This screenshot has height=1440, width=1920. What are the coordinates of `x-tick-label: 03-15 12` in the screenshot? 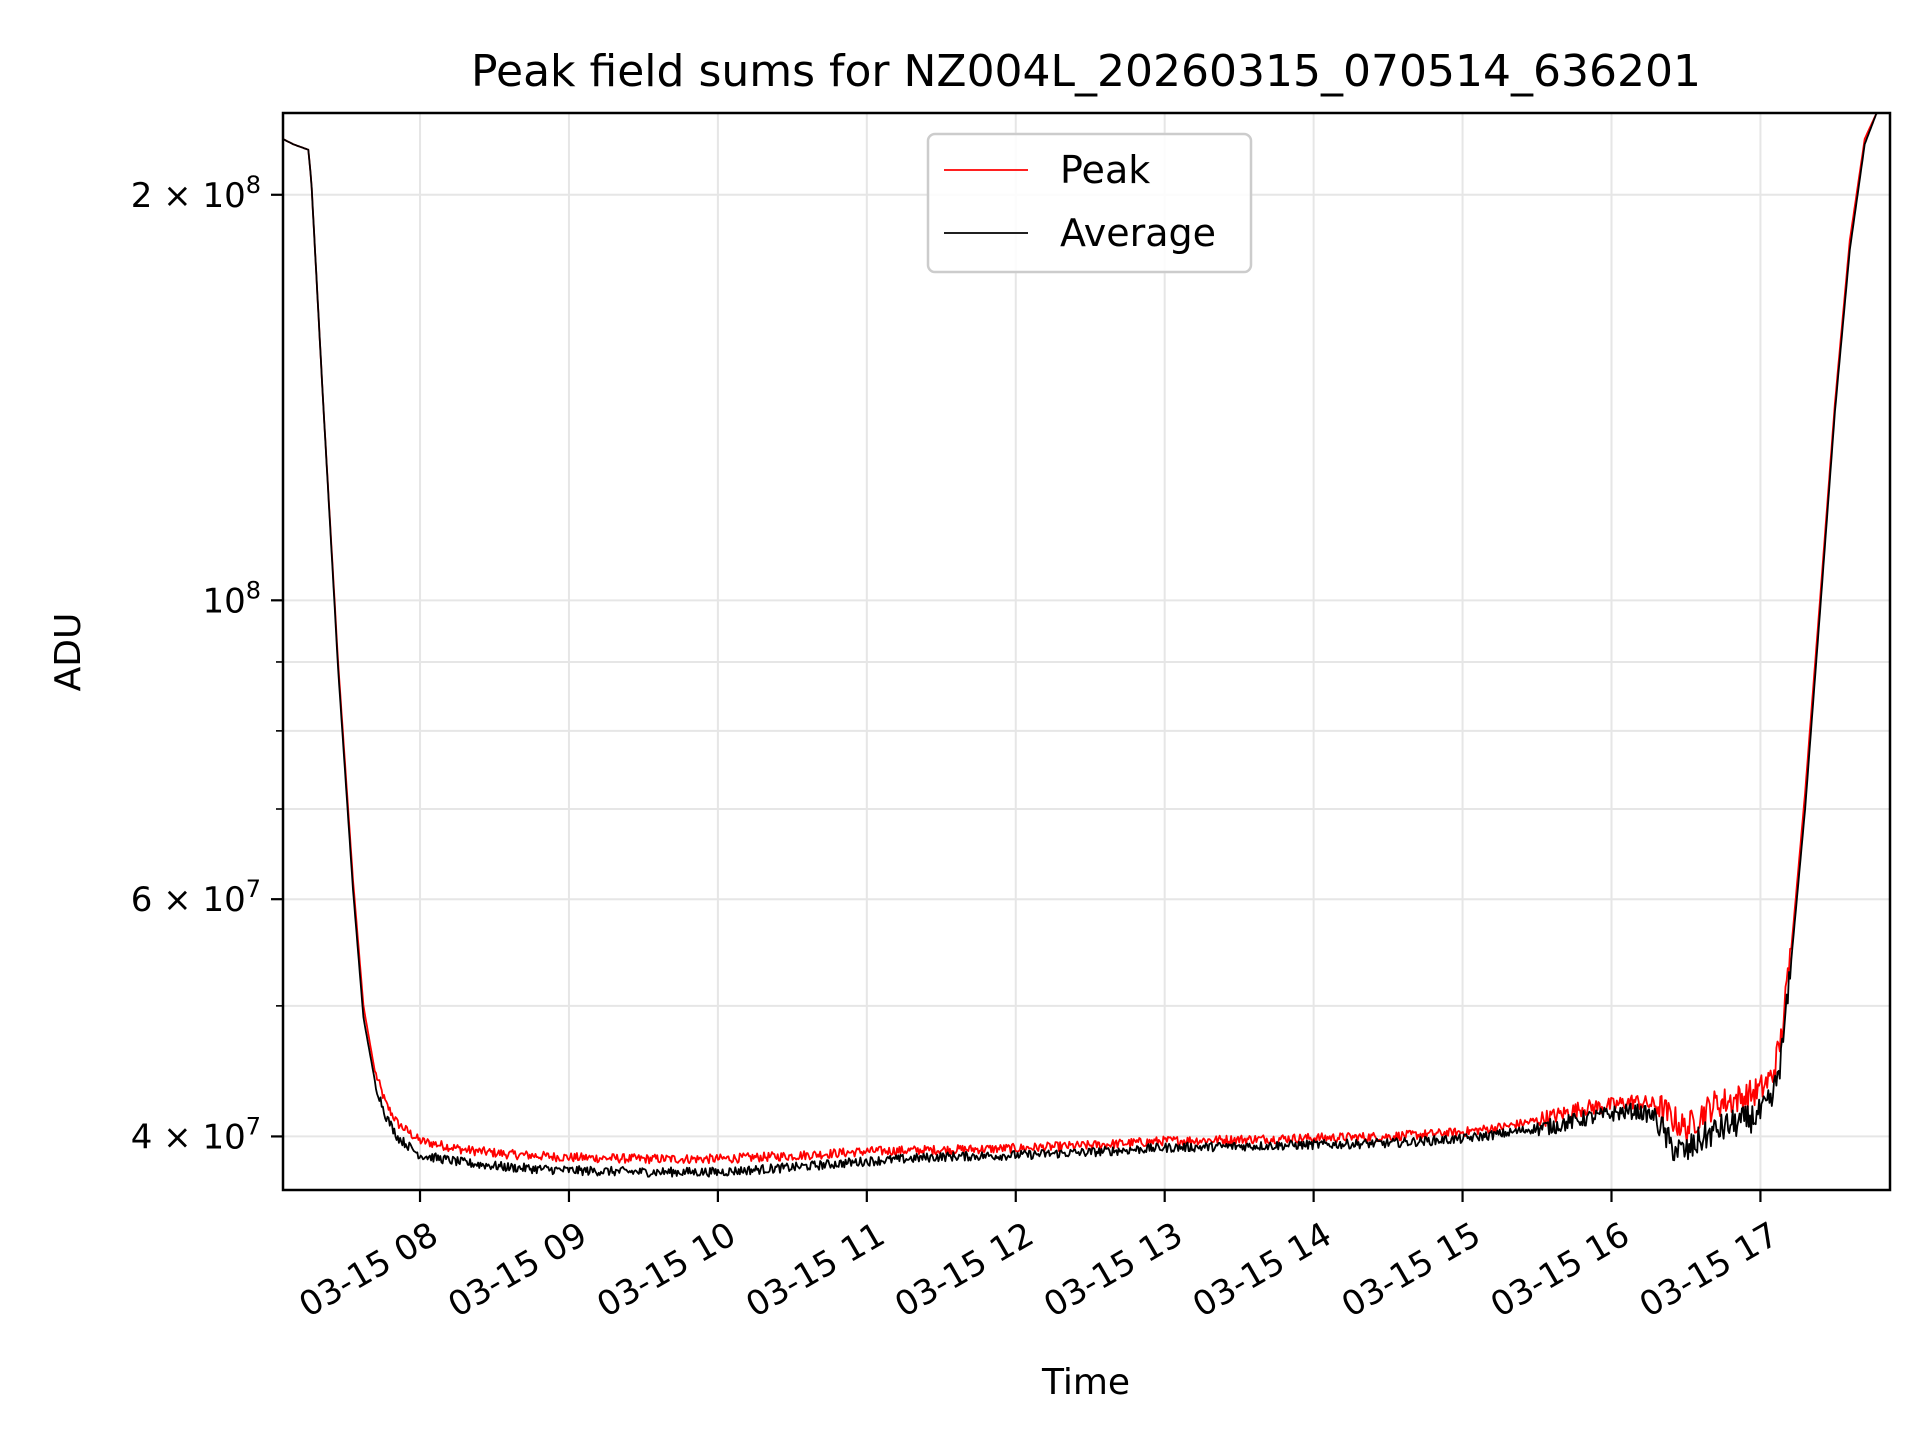 It's located at (964, 1270).